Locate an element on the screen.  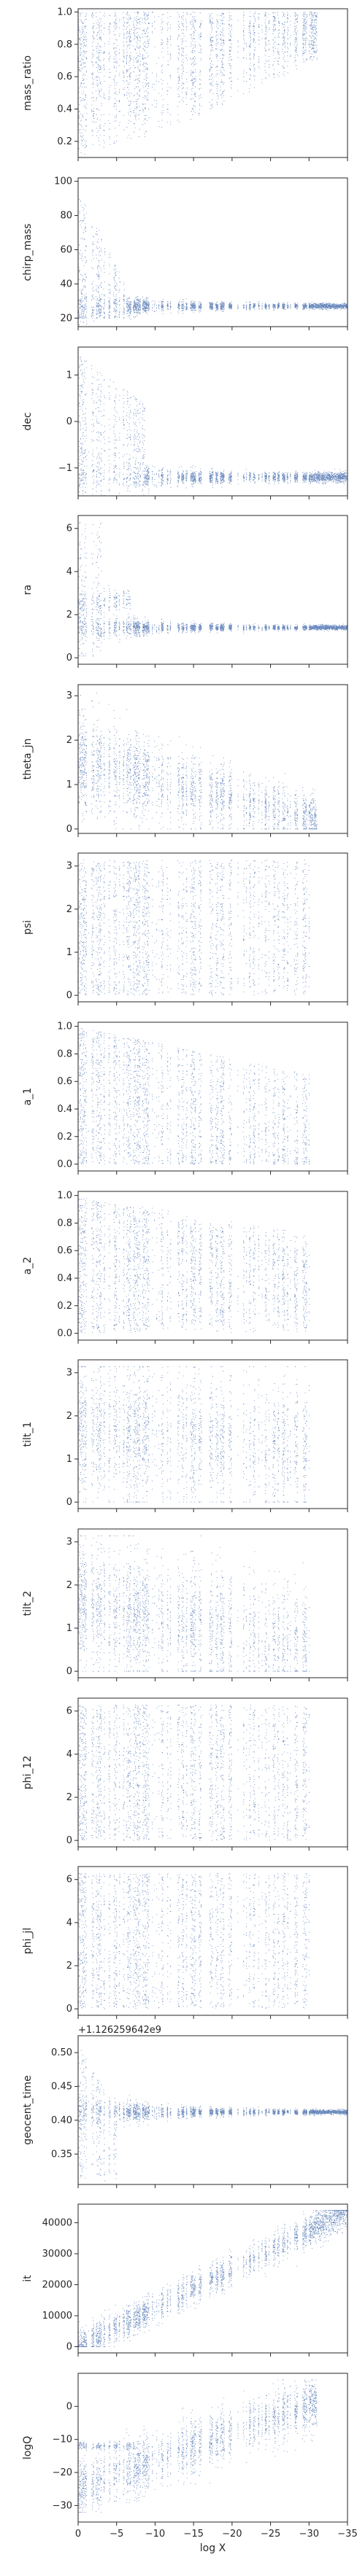
xtick-label: −5 is located at coordinates (116, 2534).